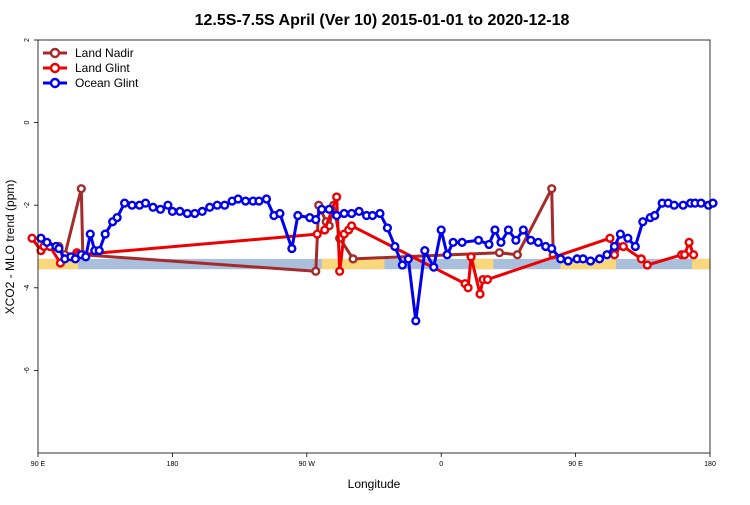 The height and width of the screenshot is (505, 750). What do you see at coordinates (27, 370) in the screenshot?
I see `y-tick-label: -6` at bounding box center [27, 370].